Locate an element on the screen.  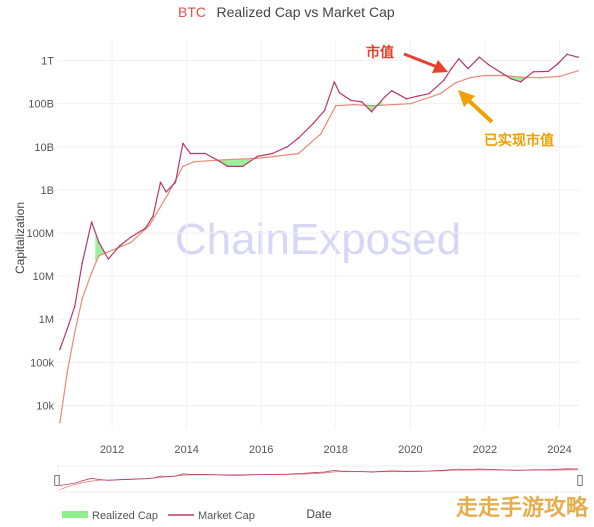
x-tick-label: 2022 is located at coordinates (485, 450).